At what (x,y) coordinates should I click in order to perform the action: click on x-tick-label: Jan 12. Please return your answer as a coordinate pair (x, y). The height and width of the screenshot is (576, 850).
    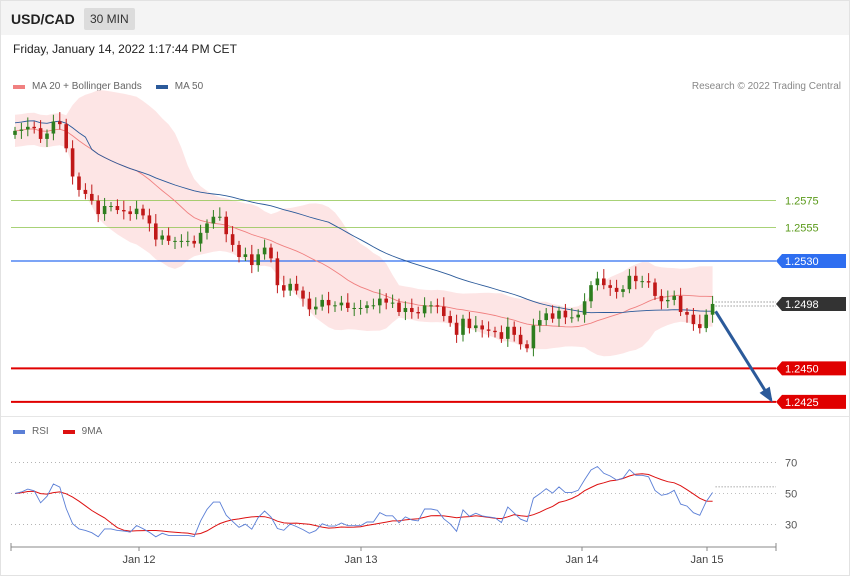
    Looking at the image, I should click on (138, 560).